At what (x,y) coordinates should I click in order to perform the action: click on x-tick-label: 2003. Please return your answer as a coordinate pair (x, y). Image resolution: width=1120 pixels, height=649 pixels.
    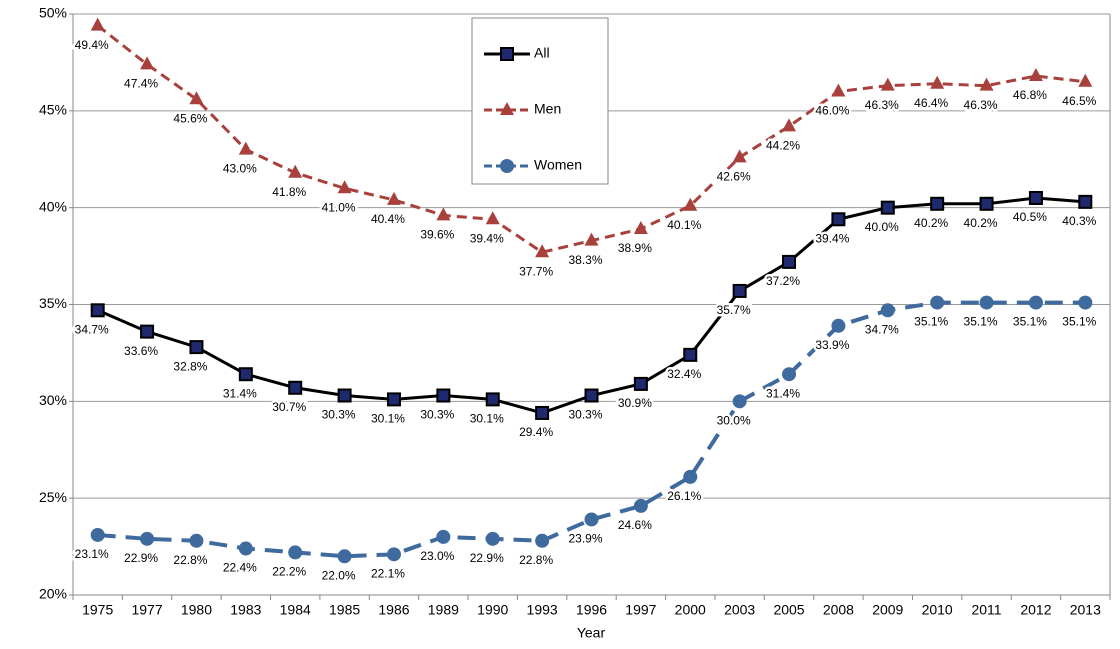
    Looking at the image, I should click on (739, 610).